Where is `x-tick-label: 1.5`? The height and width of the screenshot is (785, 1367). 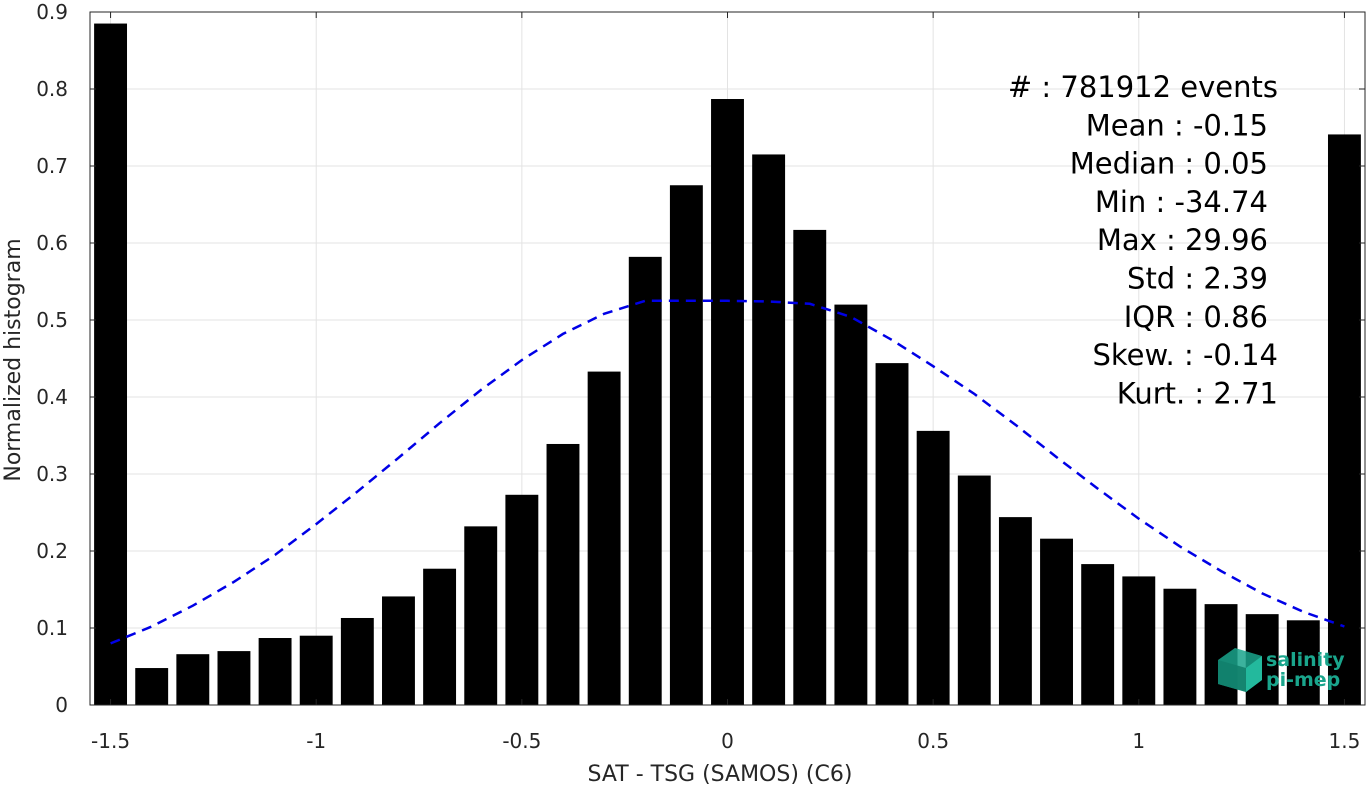
x-tick-label: 1.5 is located at coordinates (1345, 741).